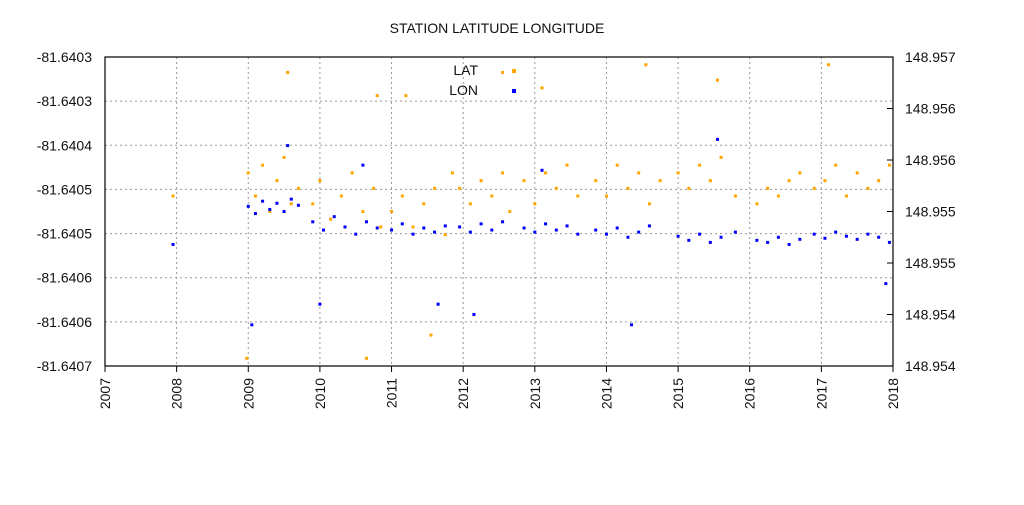  Describe the element at coordinates (930, 160) in the screenshot. I see `y-right-tick-label: 148.956` at that location.